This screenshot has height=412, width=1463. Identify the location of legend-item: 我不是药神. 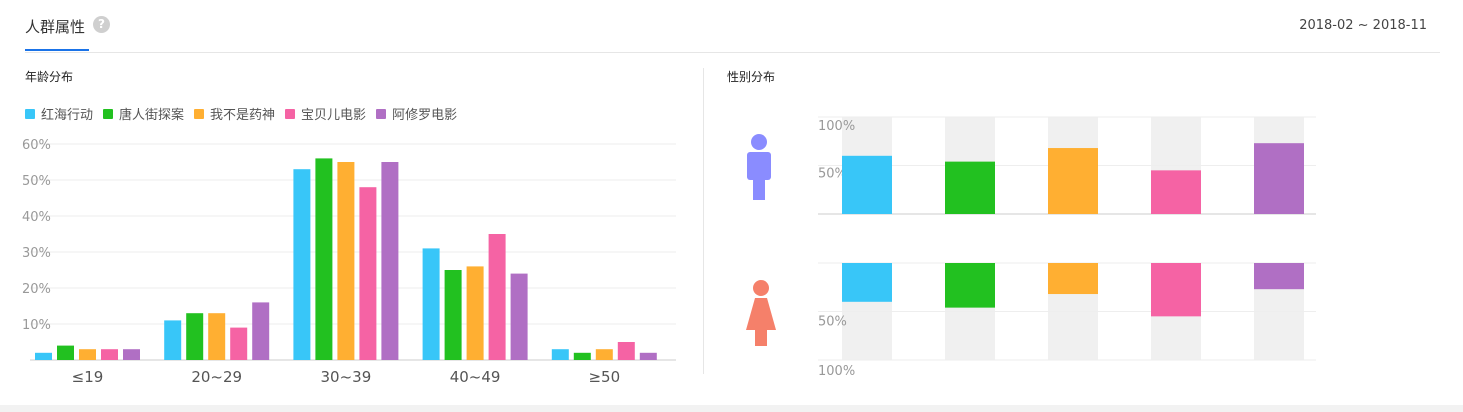
(234, 113).